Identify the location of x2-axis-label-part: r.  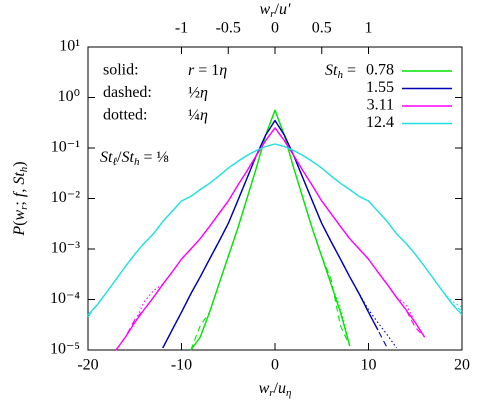
(272, 14).